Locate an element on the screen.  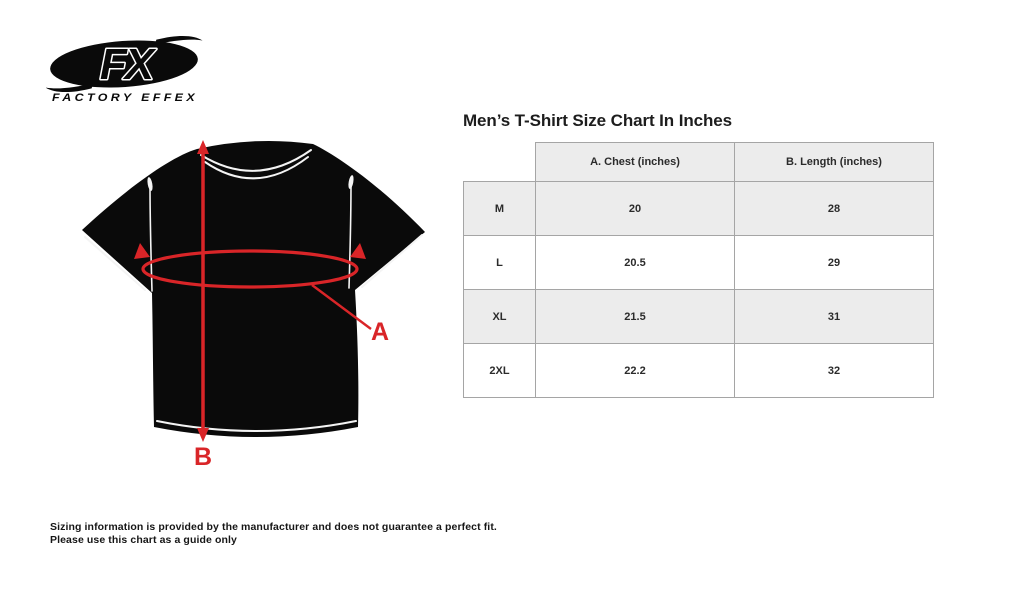
col-header-chest: A. Chest (inches) is located at coordinates (635, 162).